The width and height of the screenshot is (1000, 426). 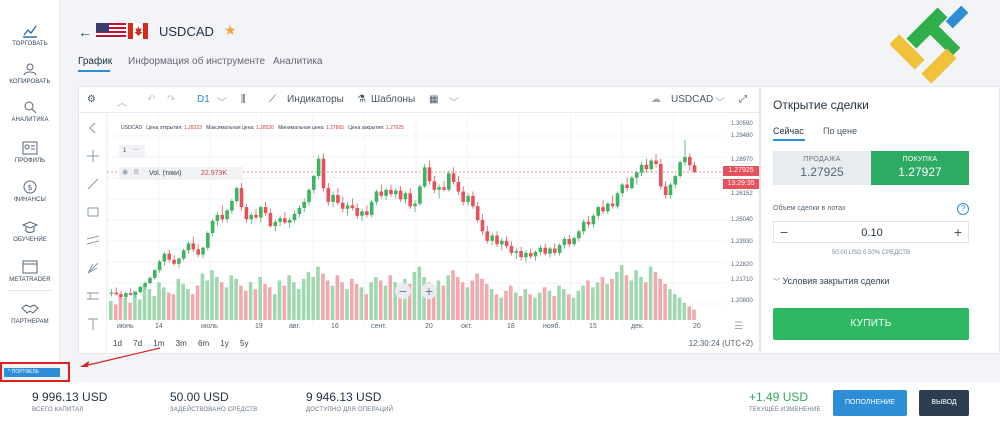 I want to click on withdraw-button: ВЫВОД, so click(x=944, y=403).